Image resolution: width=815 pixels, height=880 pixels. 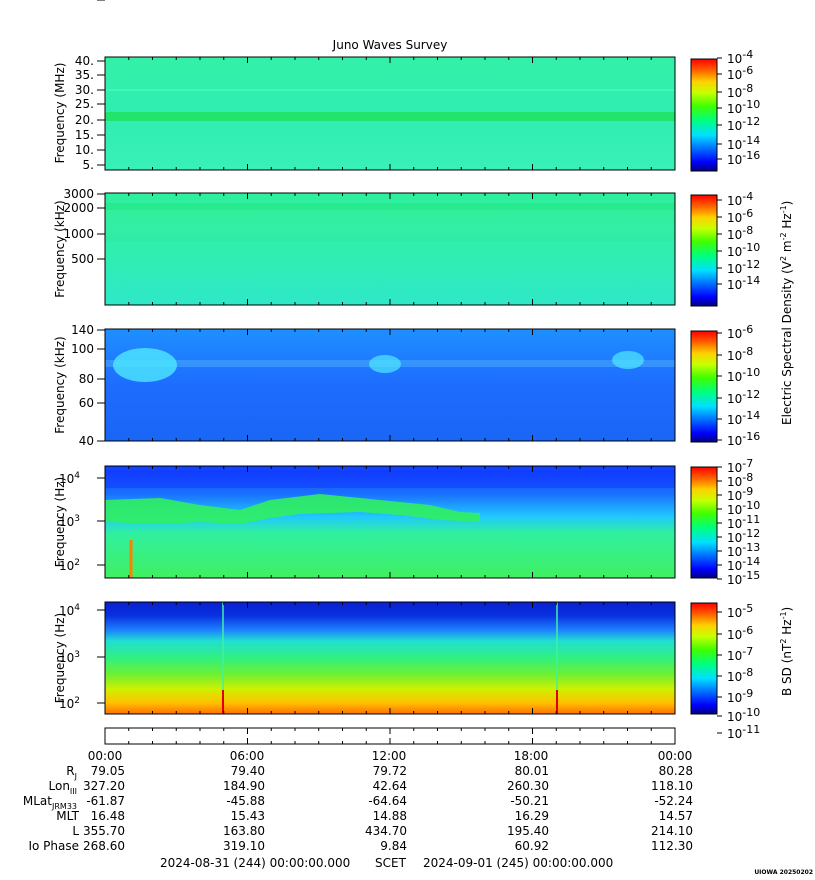 What do you see at coordinates (743, 158) in the screenshot?
I see `cbar-tick-label: 10⁻¹⁶` at bounding box center [743, 158].